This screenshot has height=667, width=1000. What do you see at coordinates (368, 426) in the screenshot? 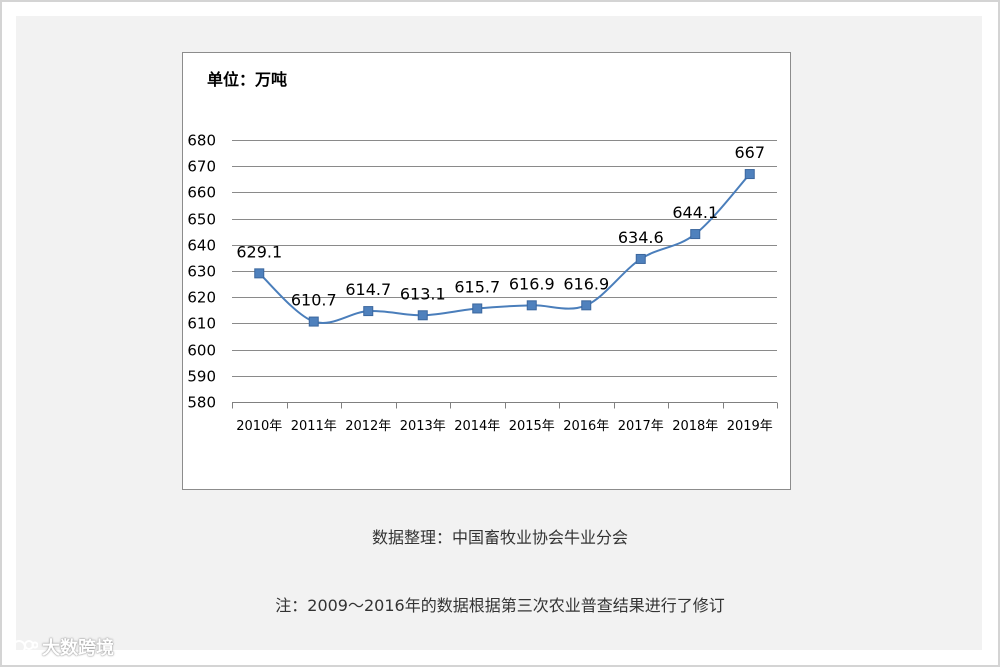
I see `x-tick-label: 2012年` at bounding box center [368, 426].